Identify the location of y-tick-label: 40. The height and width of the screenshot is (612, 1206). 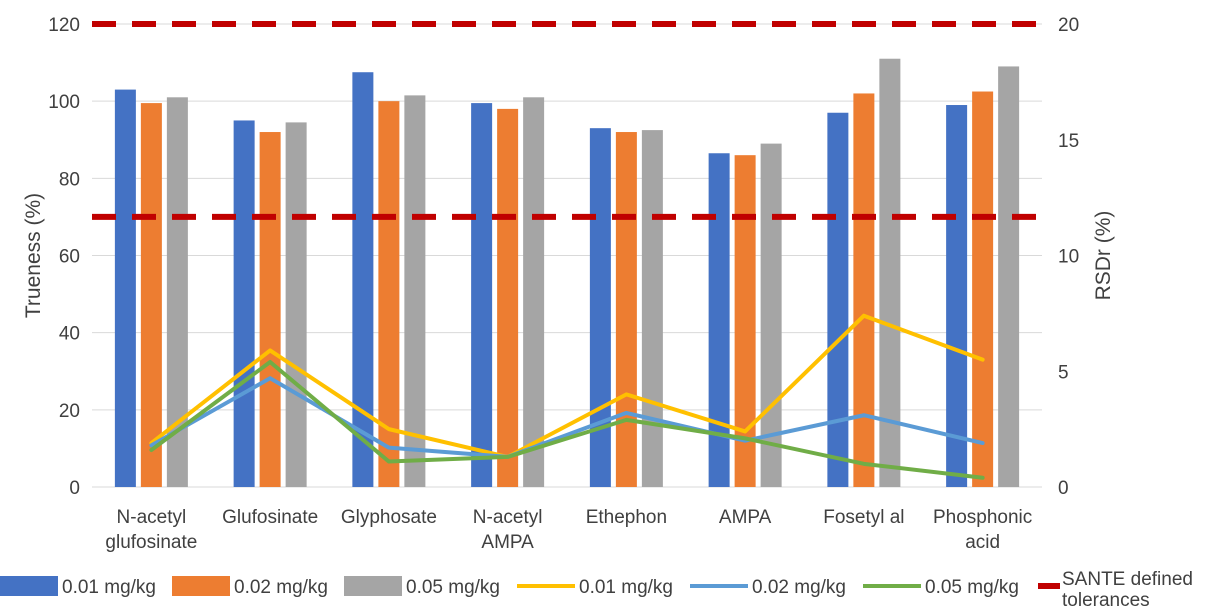
(69, 334).